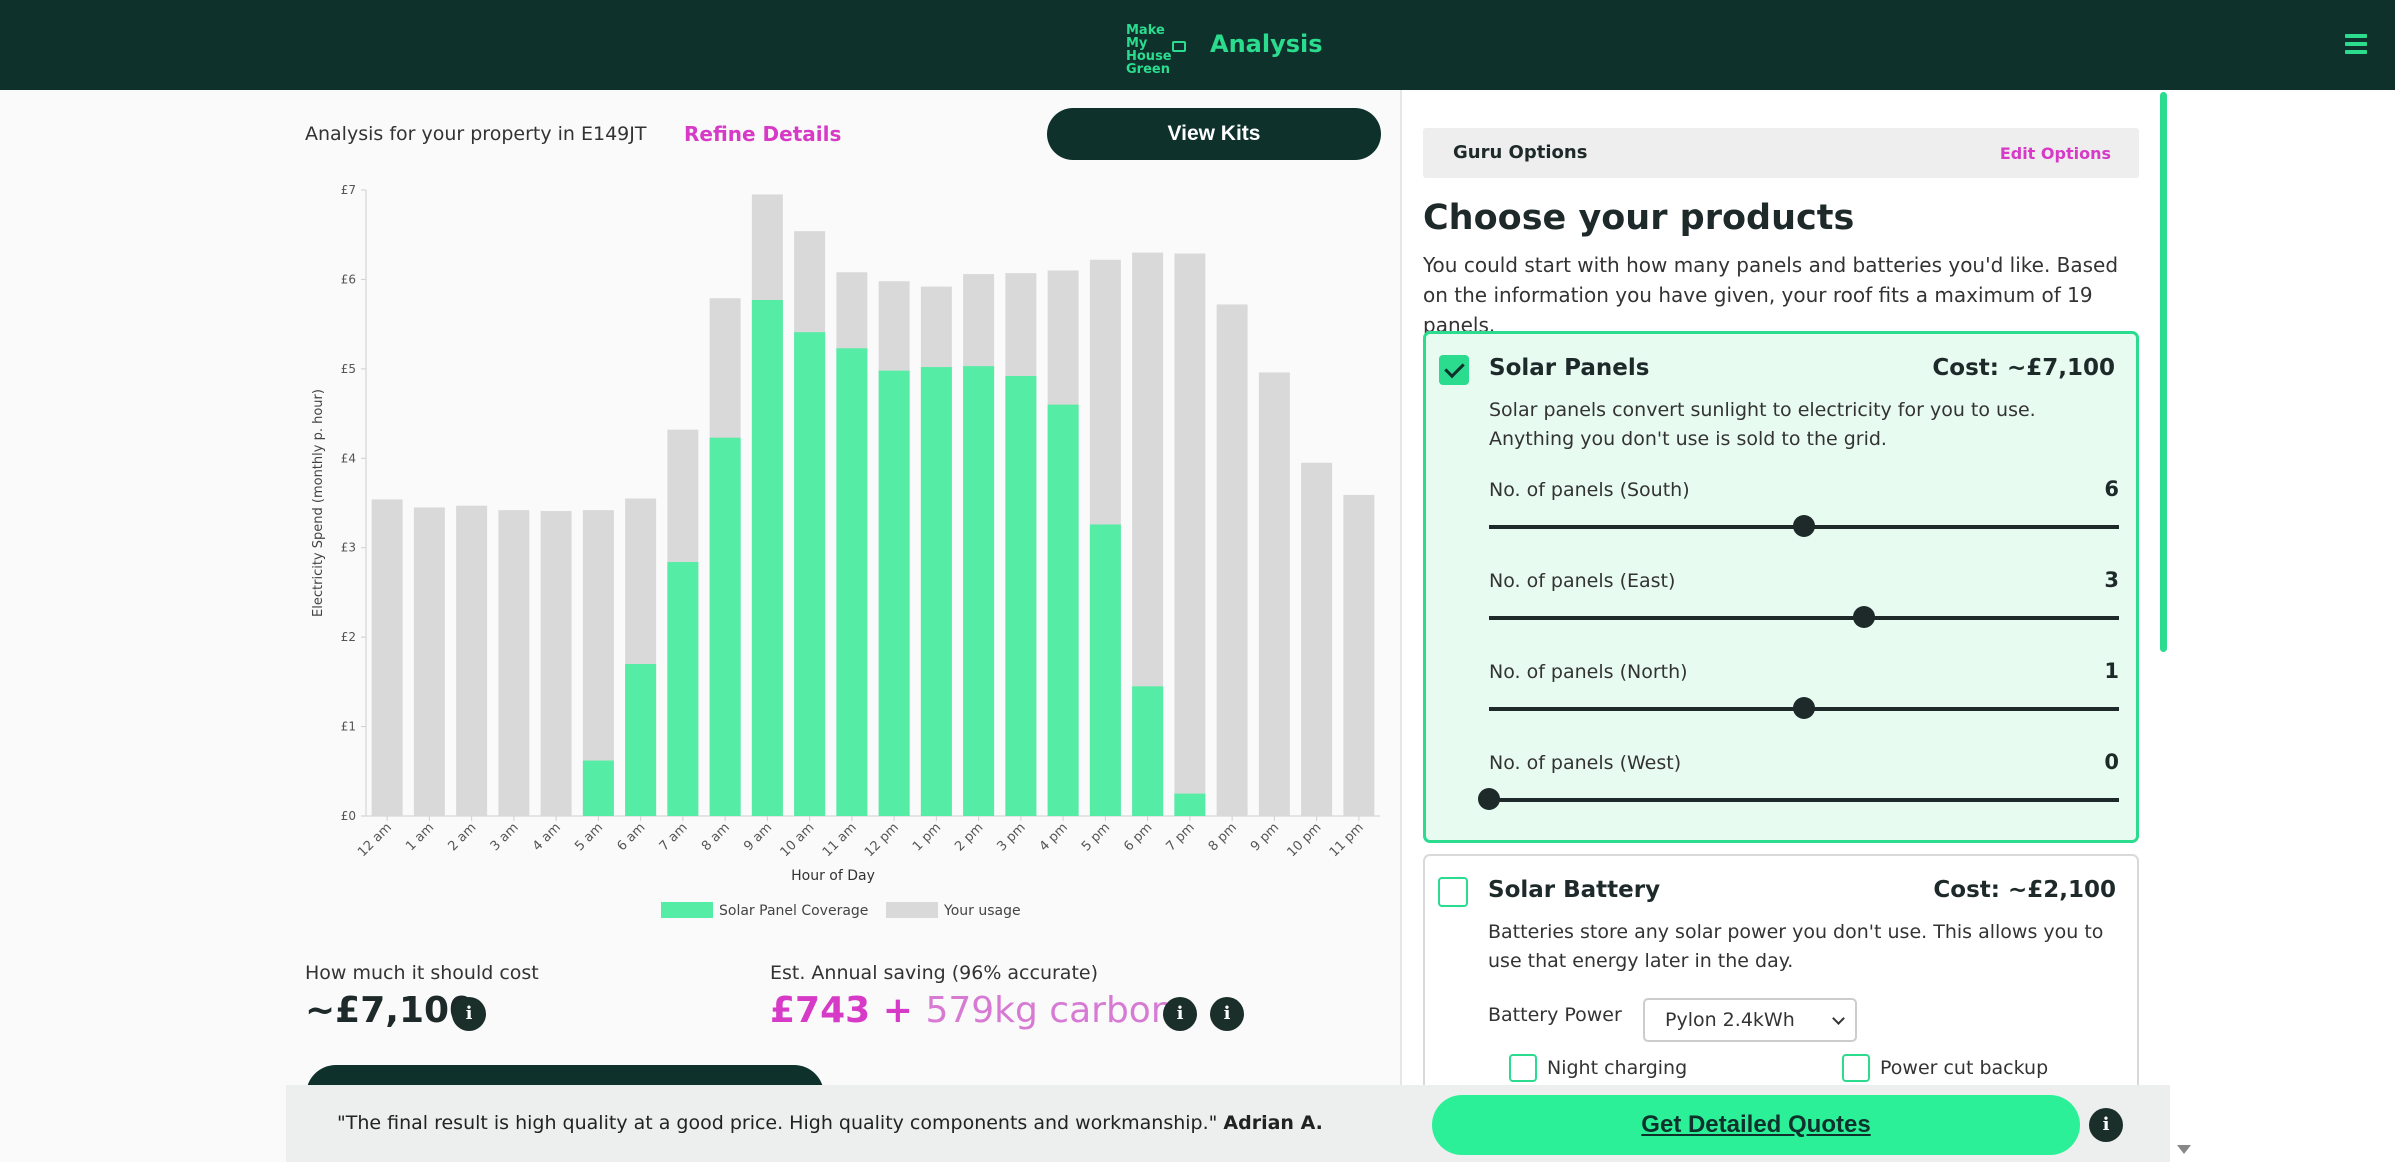 The image size is (2395, 1162). I want to click on analysis-location-text: Analysis for your property in E149JT, so click(476, 134).